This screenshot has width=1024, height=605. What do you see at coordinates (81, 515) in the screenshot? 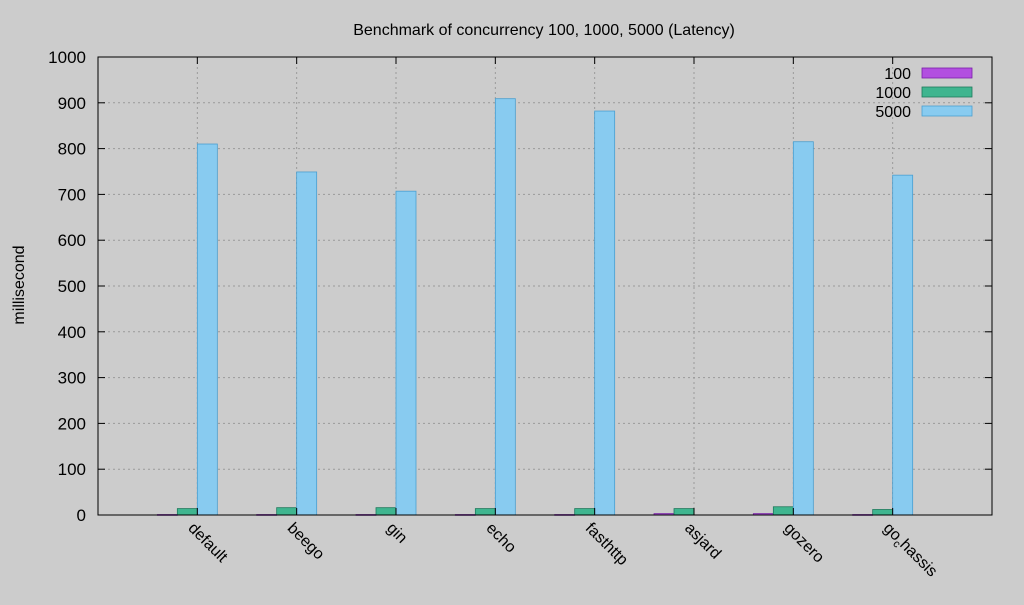
I see `y-tick-label: 0` at bounding box center [81, 515].